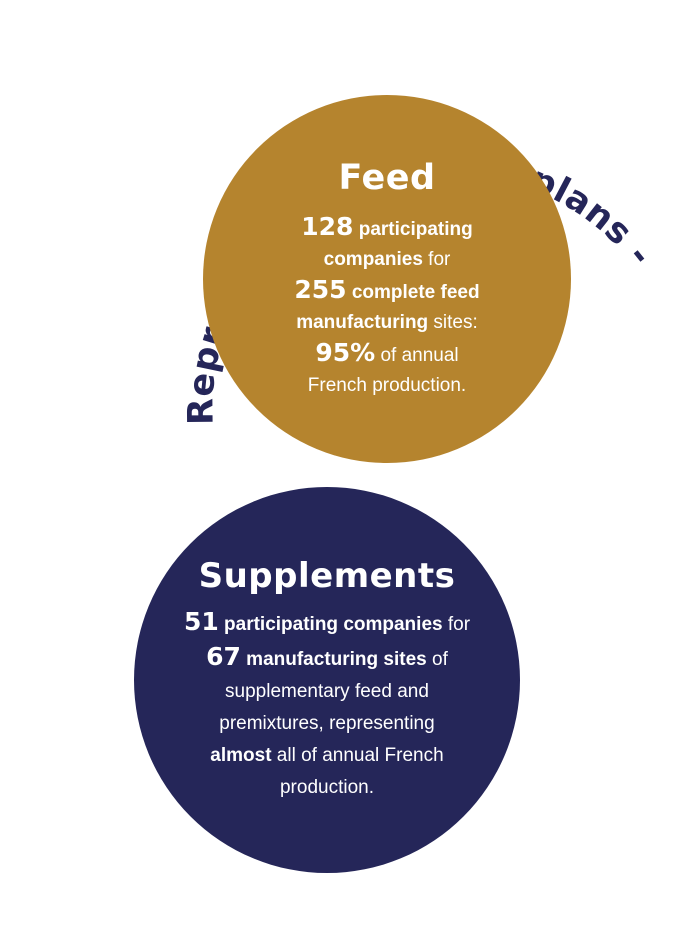 The image size is (700, 939). What do you see at coordinates (357, 755) in the screenshot?
I see `supplements-text: all of annual French` at bounding box center [357, 755].